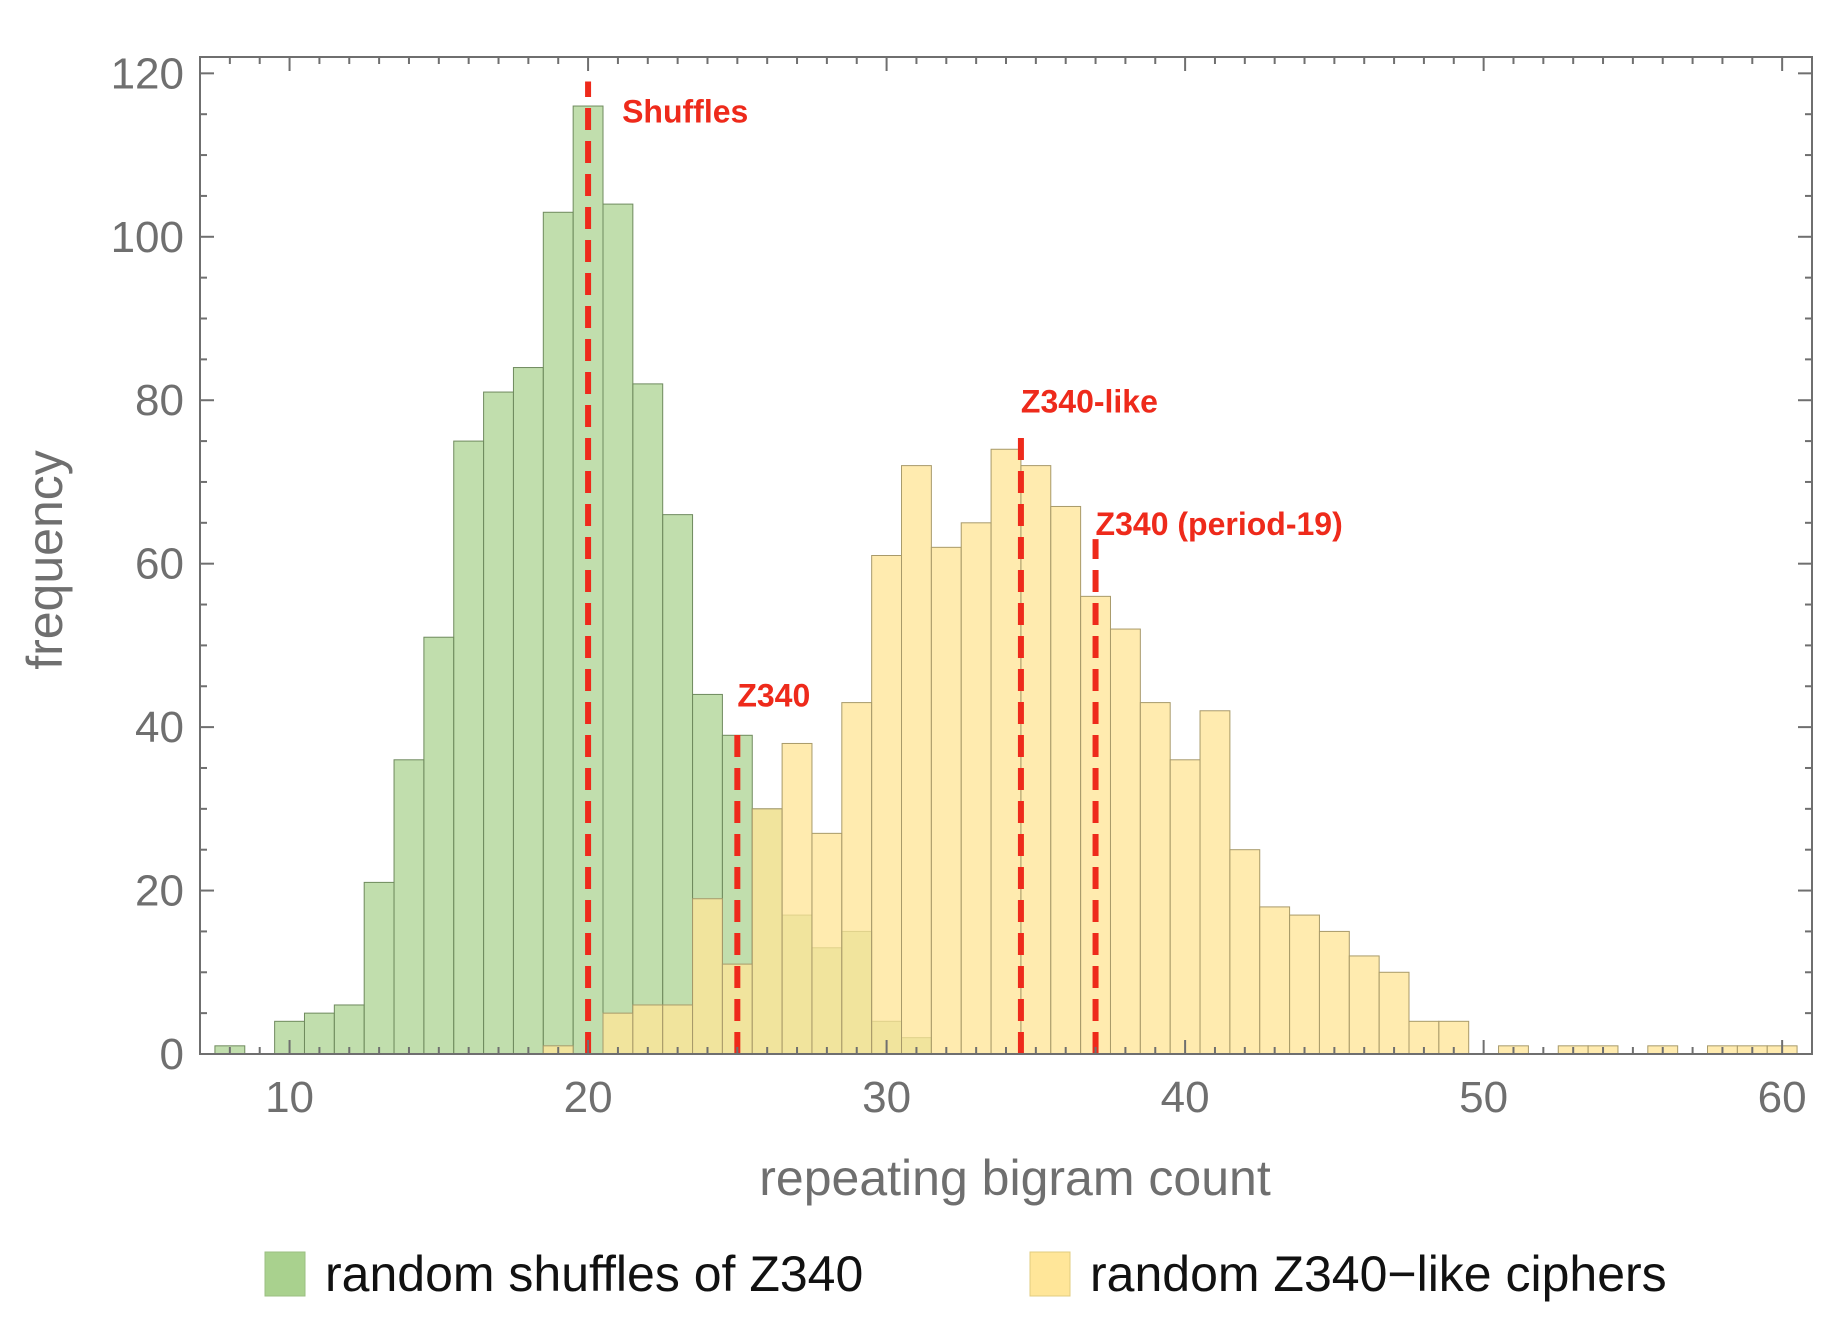 The image size is (1846, 1327). I want to click on annotation-label: Shuffles, so click(685, 111).